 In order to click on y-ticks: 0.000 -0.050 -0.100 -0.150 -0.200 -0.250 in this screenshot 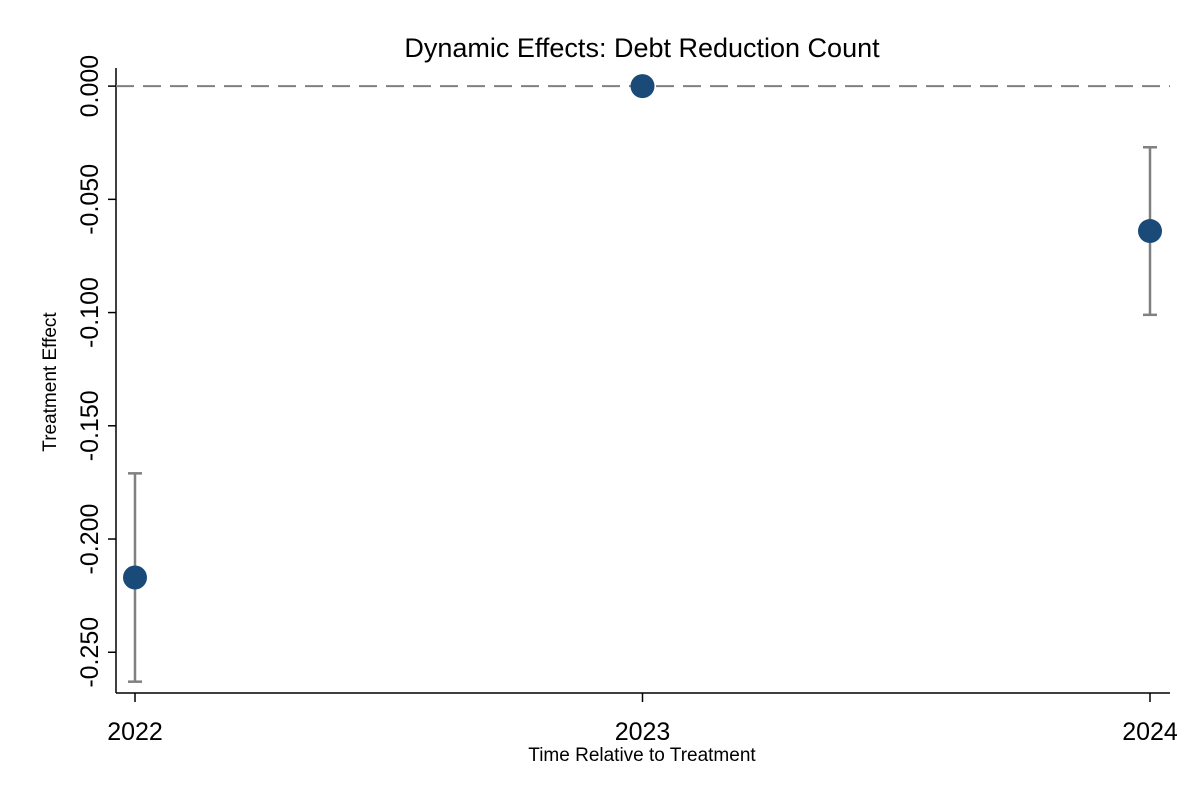, I will do `click(96, 371)`.